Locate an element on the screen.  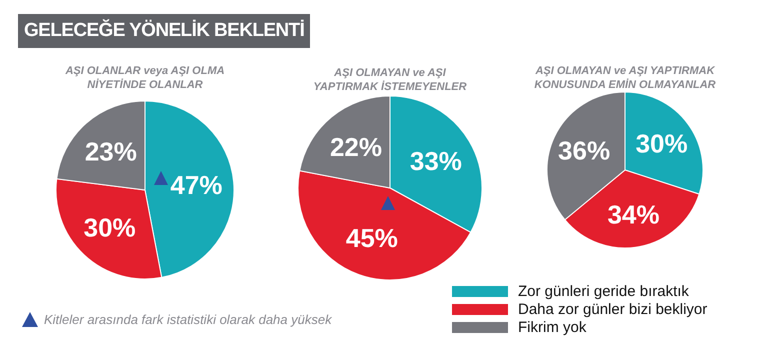
data-label: 22% is located at coordinates (356, 147).